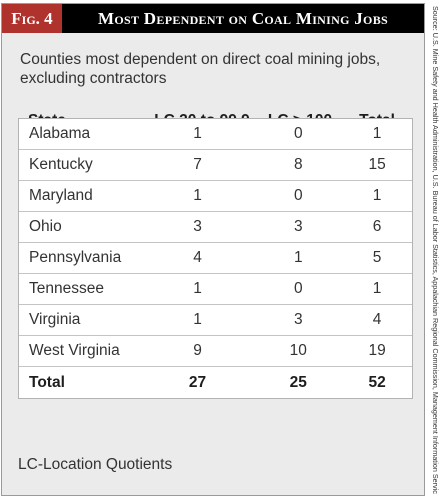  What do you see at coordinates (61, 164) in the screenshot?
I see `cell-state: Kentucky` at bounding box center [61, 164].